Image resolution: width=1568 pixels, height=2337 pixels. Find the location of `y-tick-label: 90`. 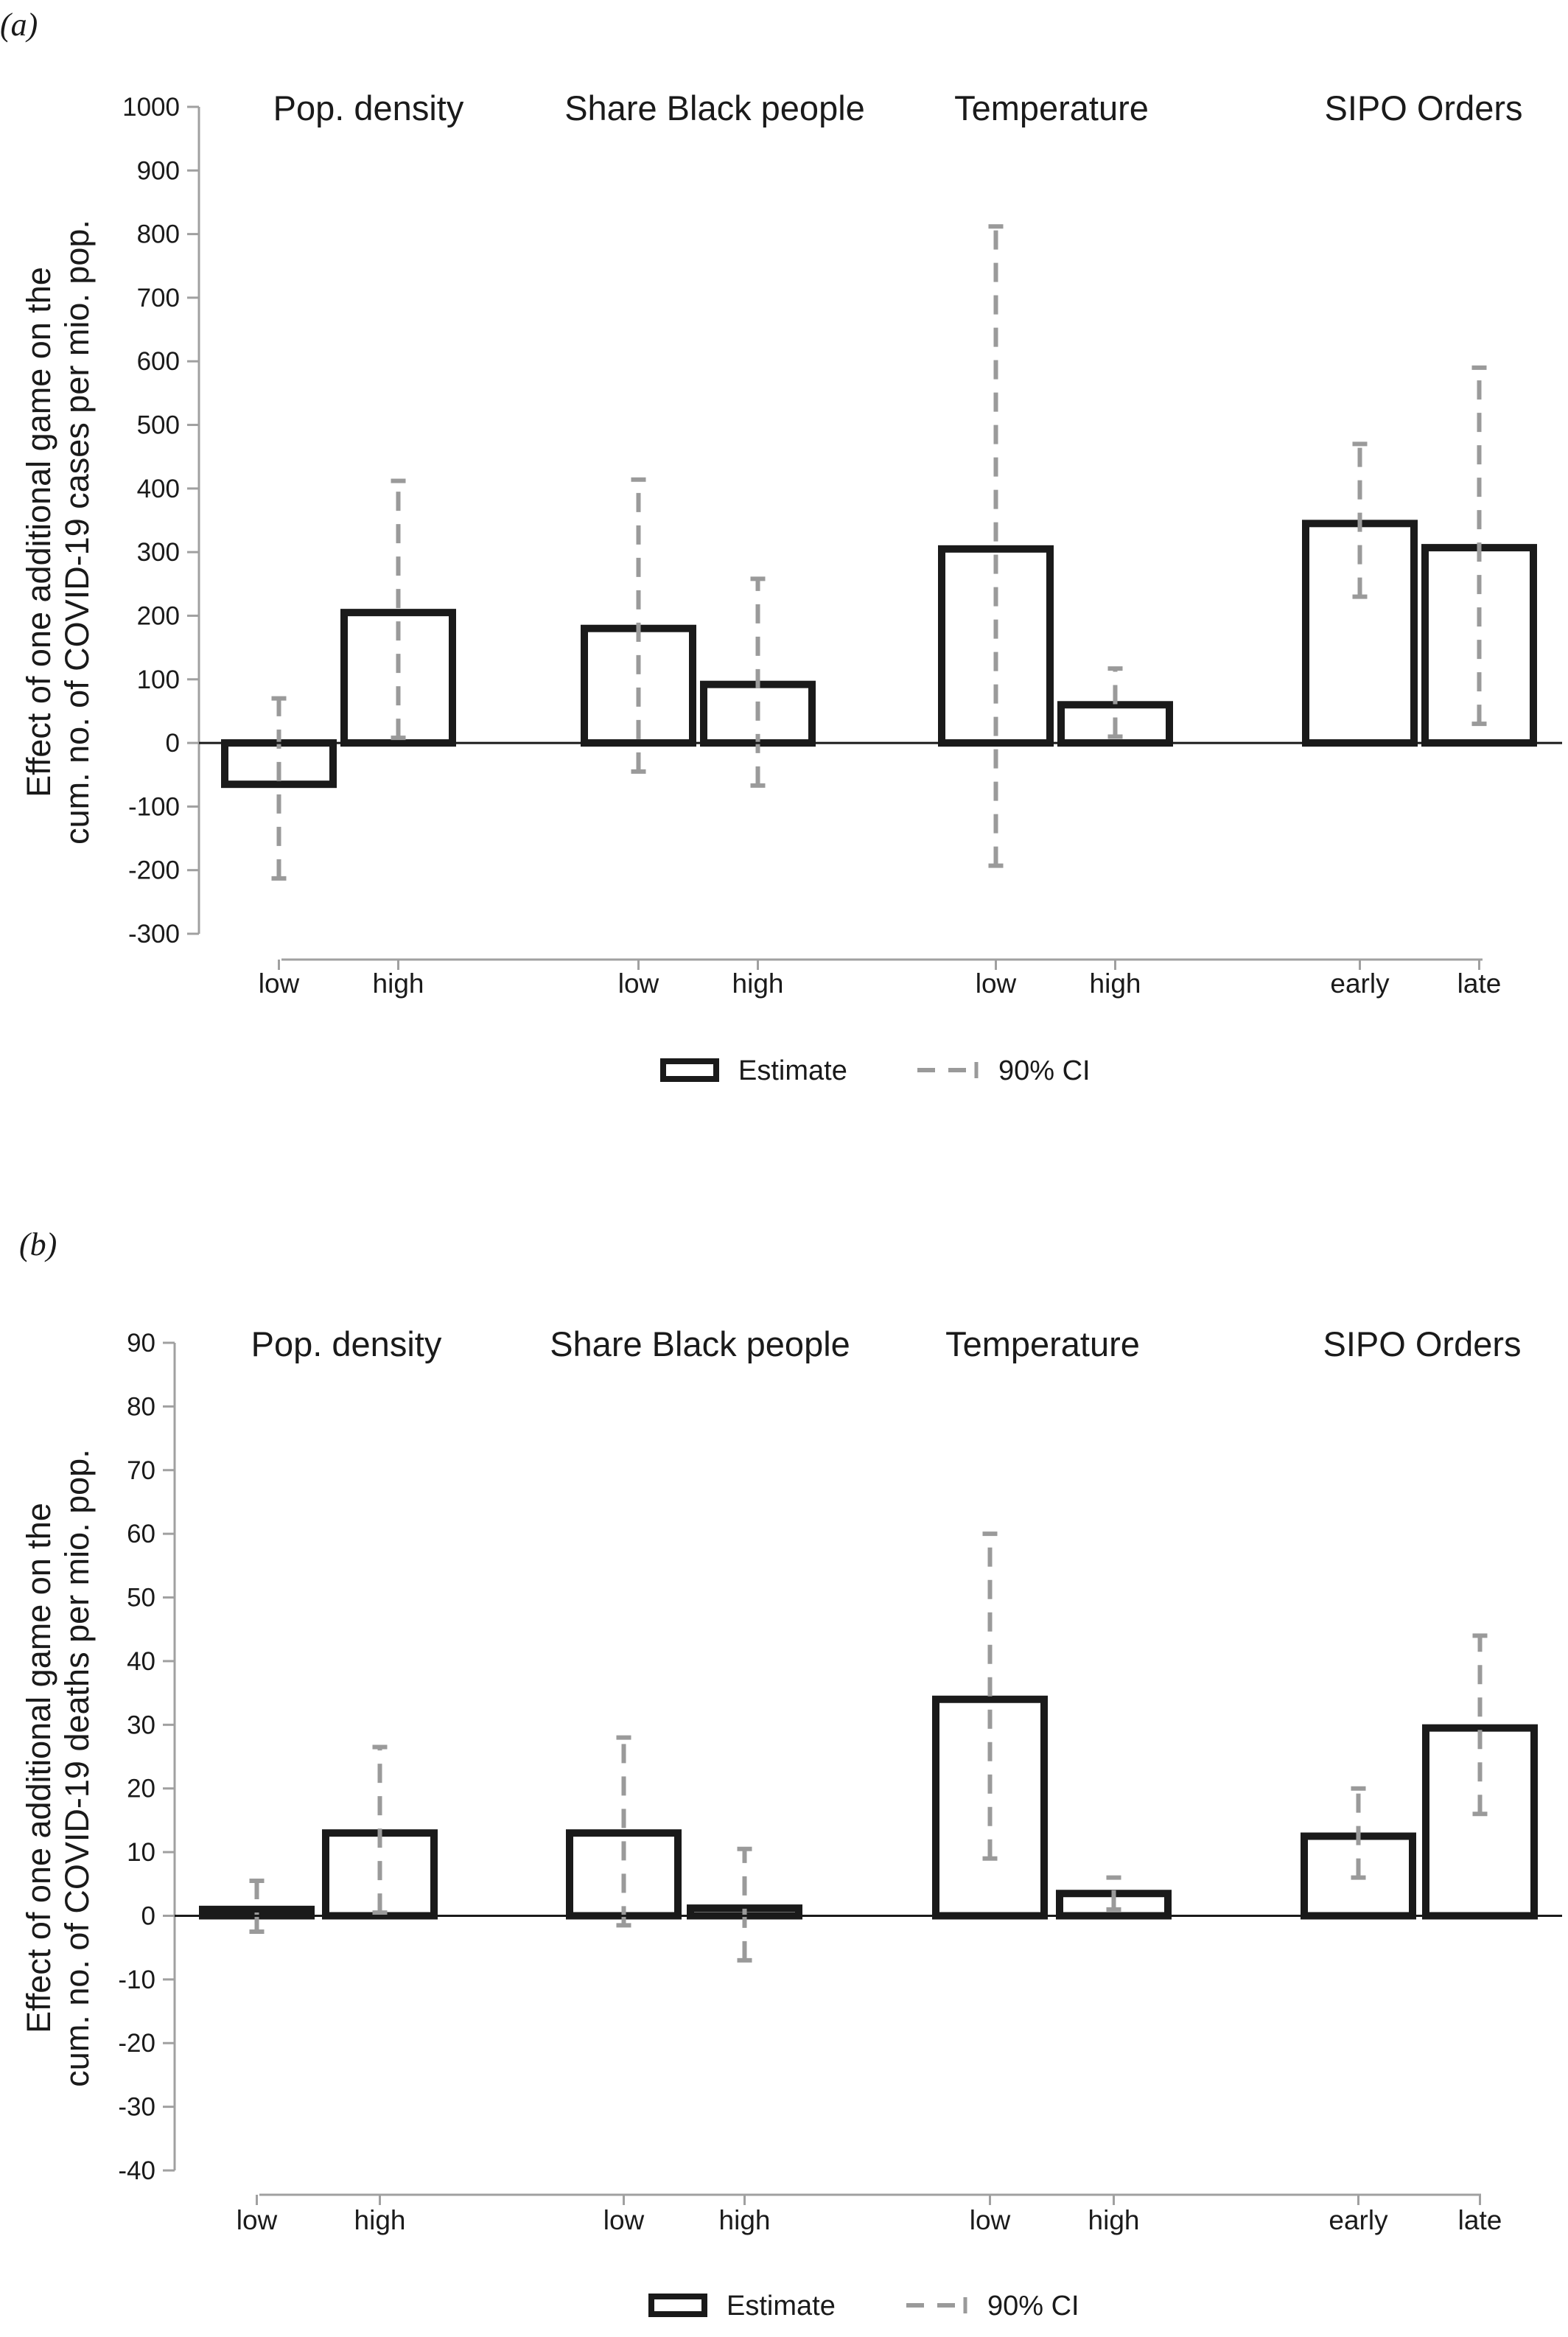

y-tick-label: 90 is located at coordinates (141, 1343).